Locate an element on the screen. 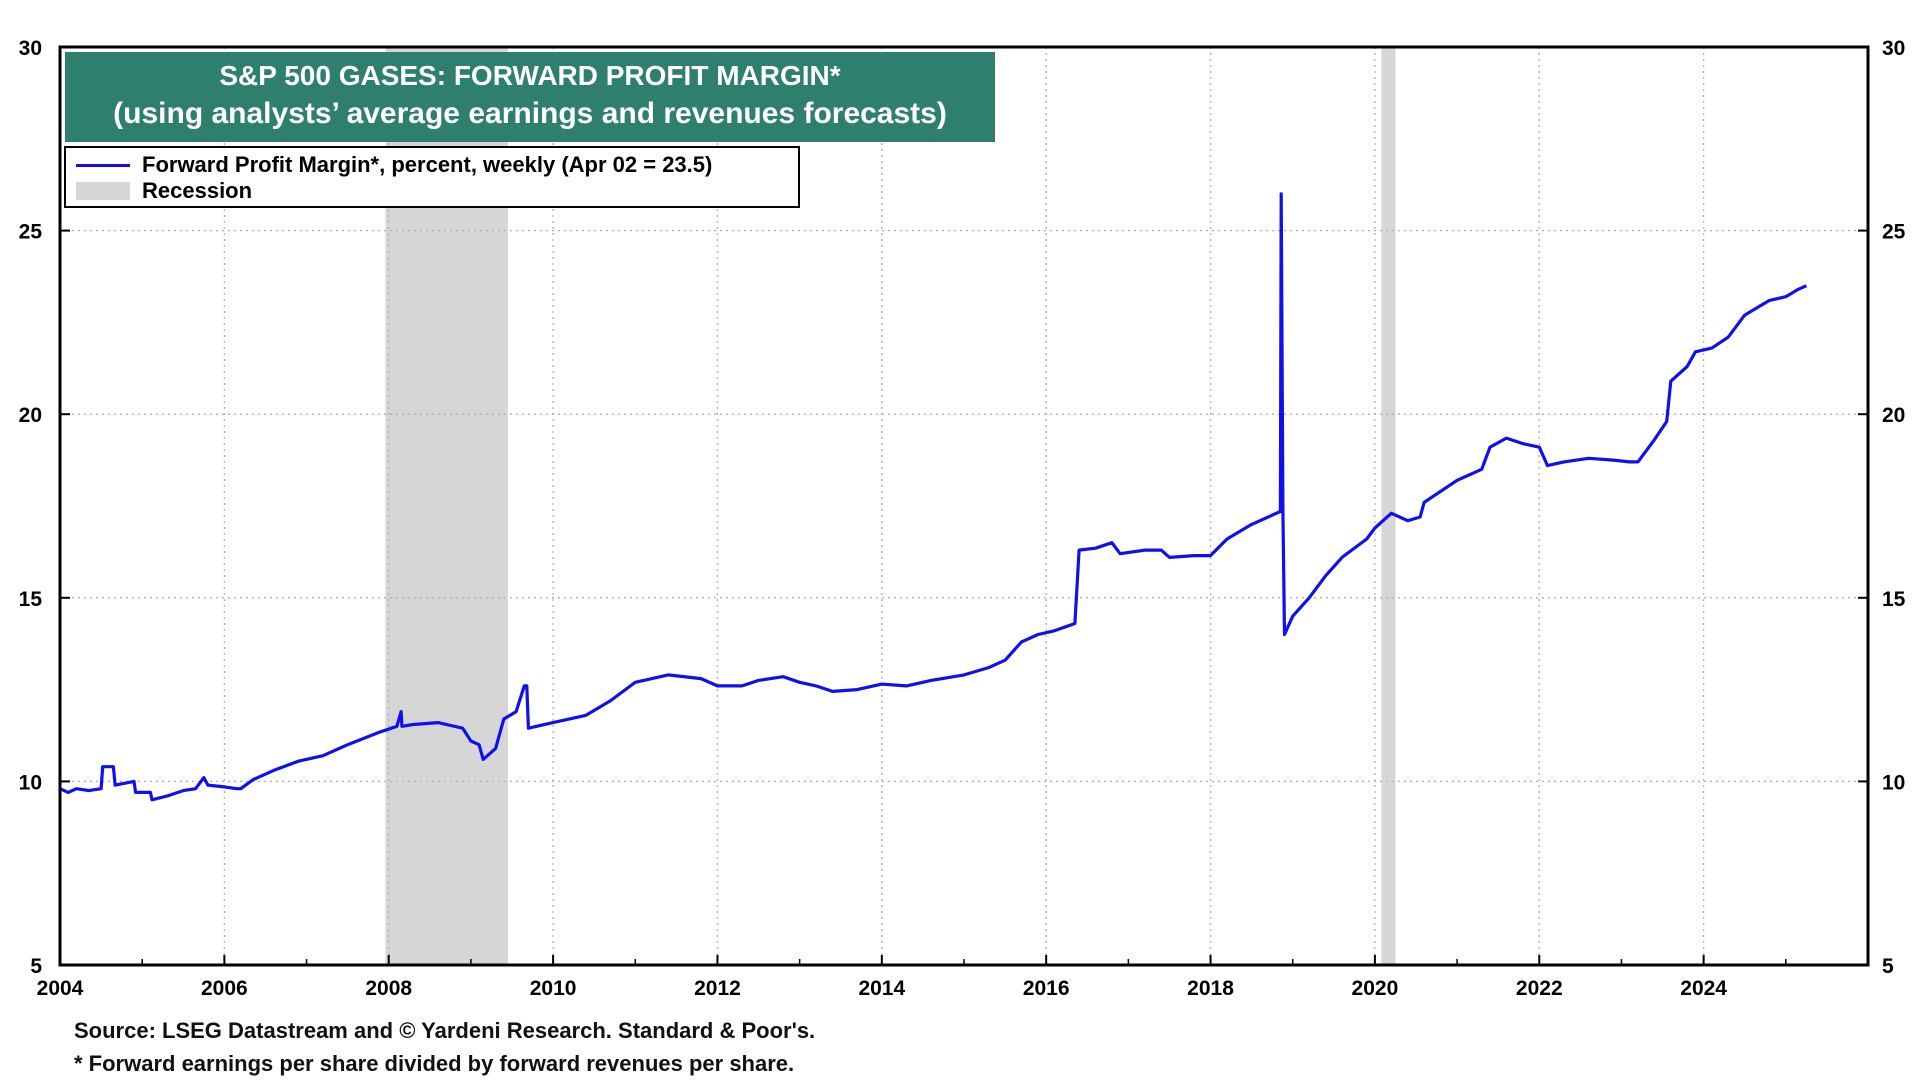 The height and width of the screenshot is (1080, 1920). y-tick-label-right: 25 is located at coordinates (1894, 232).